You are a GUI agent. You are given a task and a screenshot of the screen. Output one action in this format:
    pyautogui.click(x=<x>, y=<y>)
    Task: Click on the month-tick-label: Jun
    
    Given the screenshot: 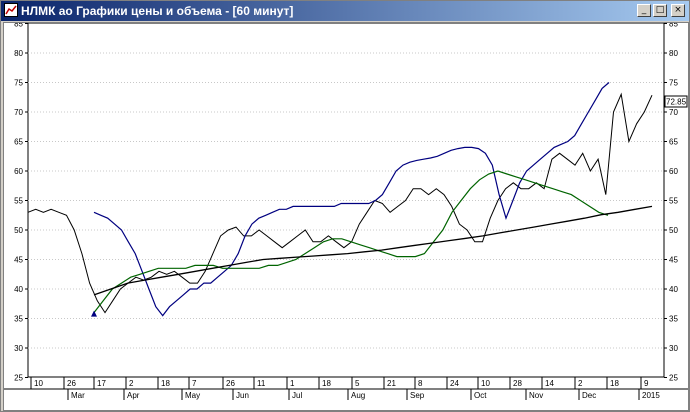 What is the action you would take?
    pyautogui.click(x=242, y=395)
    